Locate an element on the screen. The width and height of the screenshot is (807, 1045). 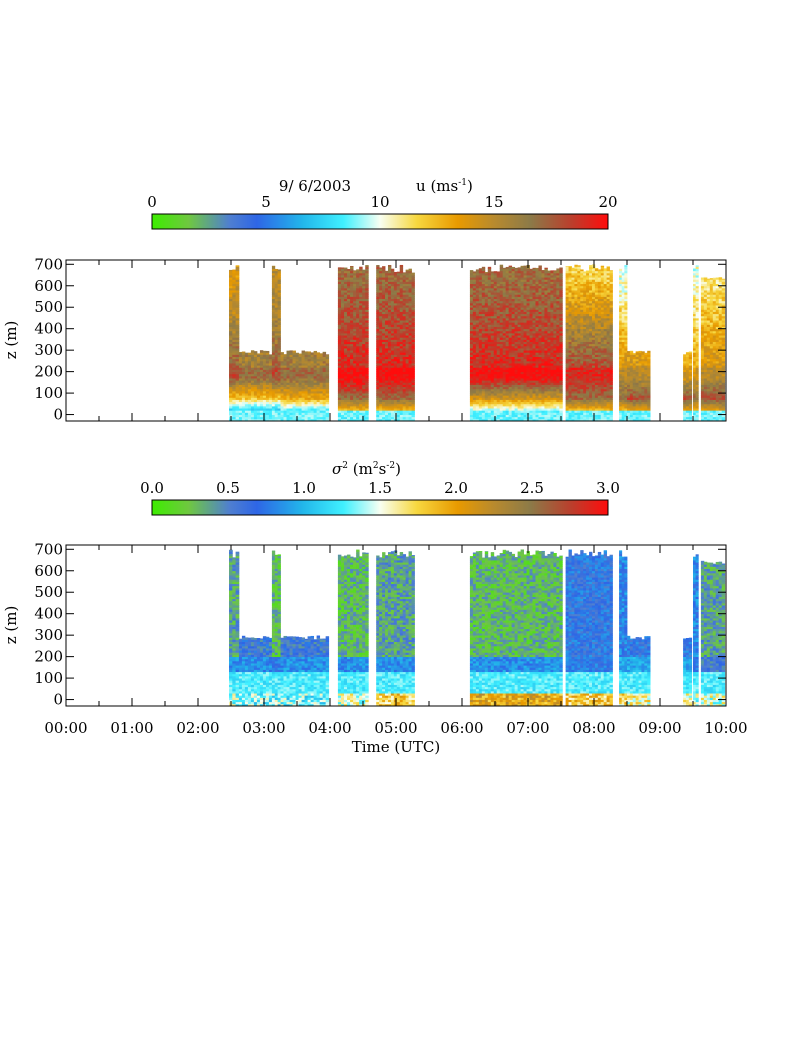
u-heatmap-cells is located at coordinates (477, 342).